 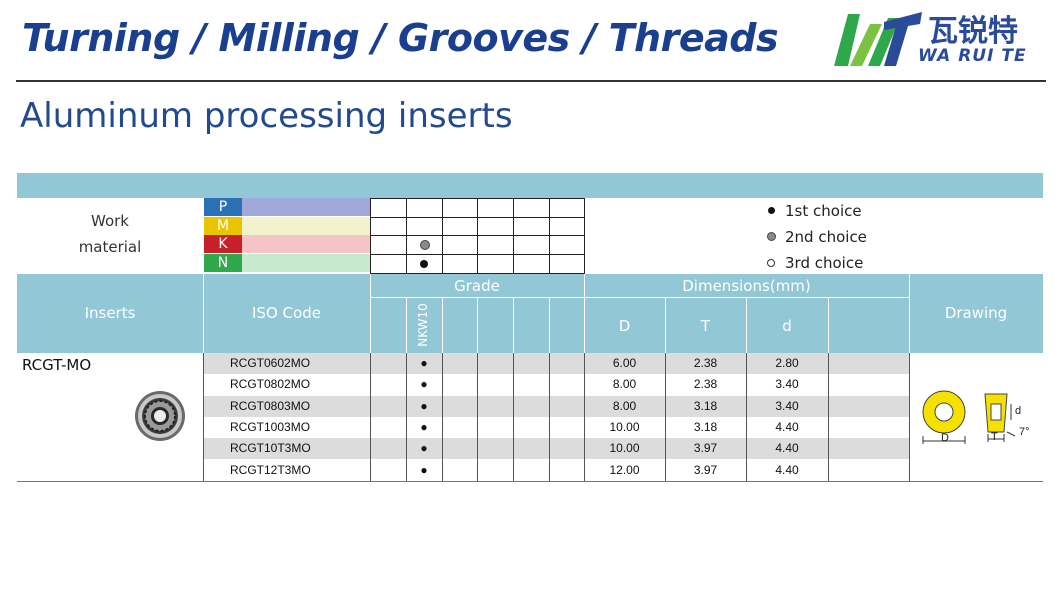 What do you see at coordinates (306, 263) in the screenshot?
I see `material-color-bar-n` at bounding box center [306, 263].